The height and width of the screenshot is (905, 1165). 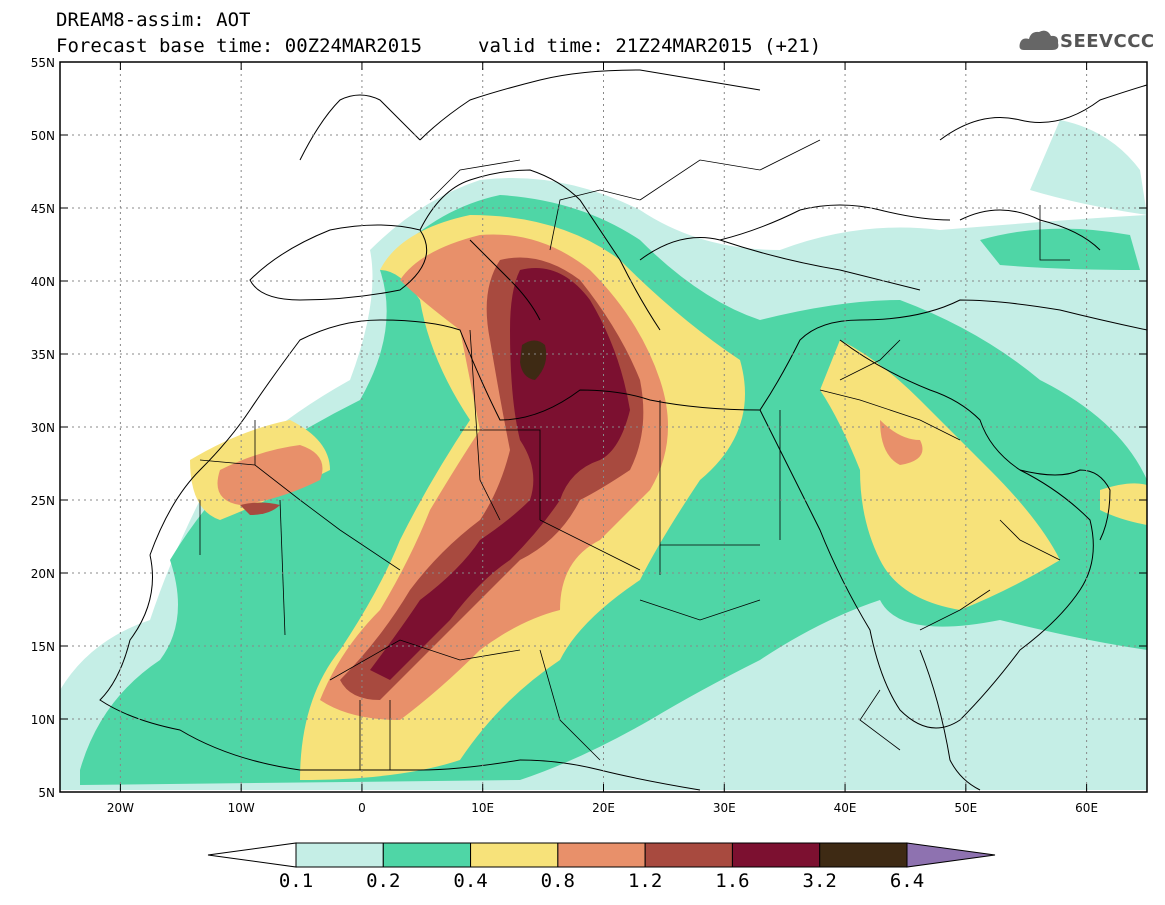 What do you see at coordinates (965, 808) in the screenshot?
I see `lon-tick-label: 50E` at bounding box center [965, 808].